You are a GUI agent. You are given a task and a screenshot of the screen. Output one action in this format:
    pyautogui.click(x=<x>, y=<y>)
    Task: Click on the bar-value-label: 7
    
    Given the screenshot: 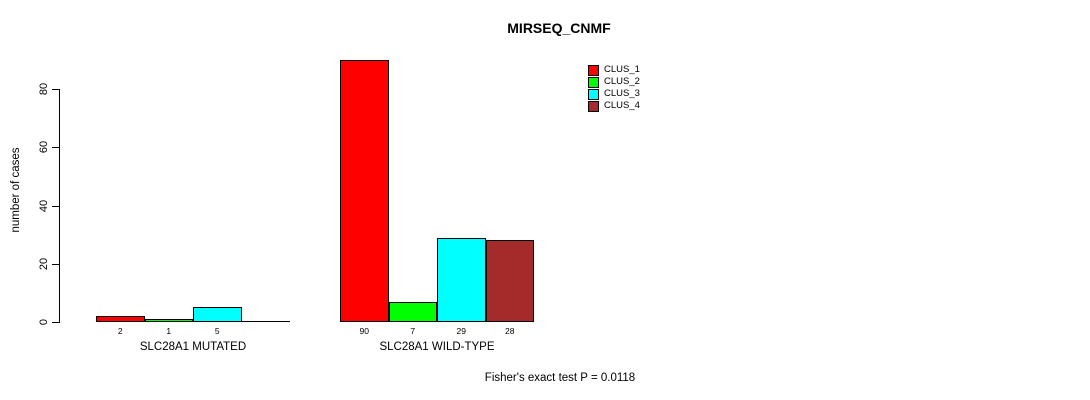 What is the action you would take?
    pyautogui.click(x=413, y=331)
    